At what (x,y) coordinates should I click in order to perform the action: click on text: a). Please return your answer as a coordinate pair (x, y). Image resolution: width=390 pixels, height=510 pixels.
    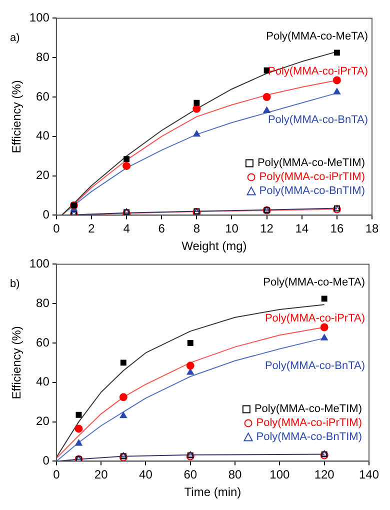
    Looking at the image, I should click on (15, 38).